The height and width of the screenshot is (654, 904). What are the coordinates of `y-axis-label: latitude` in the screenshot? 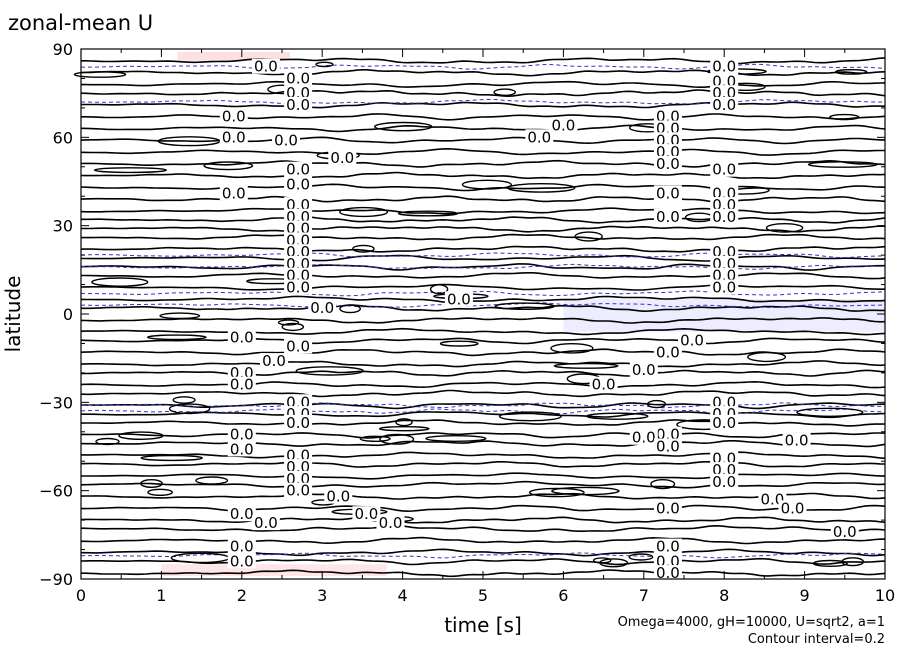 It's located at (13, 314).